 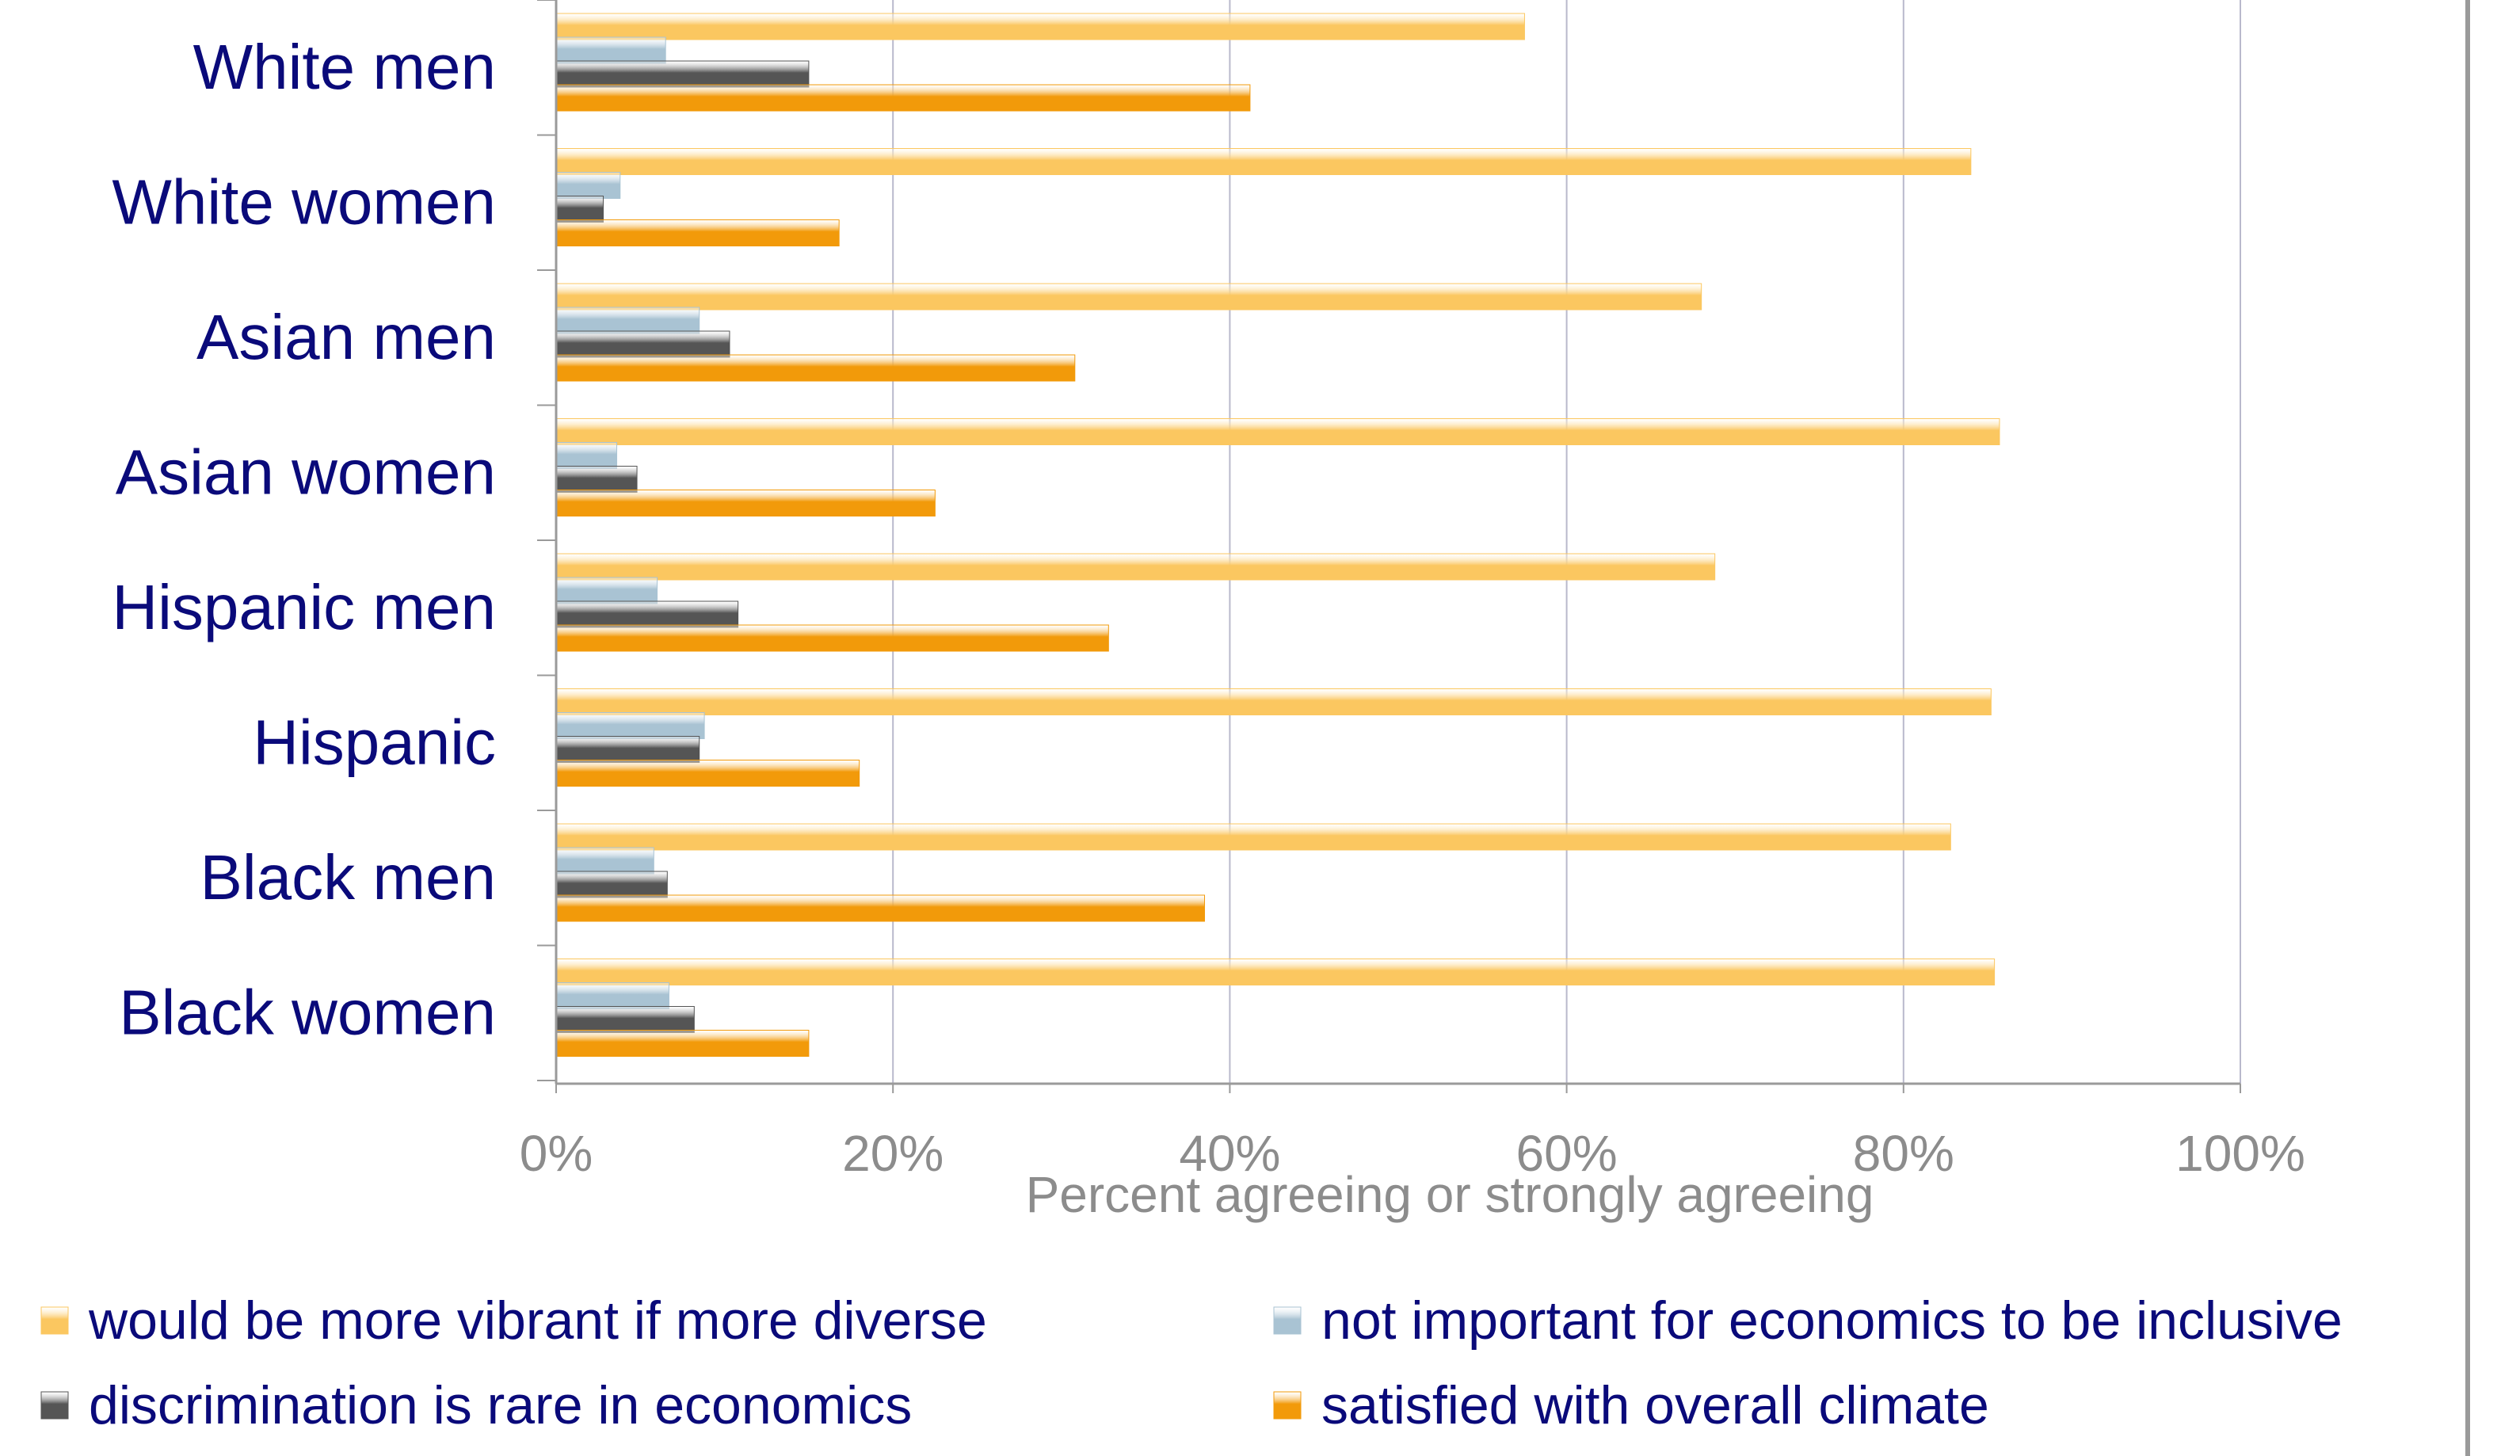 I want to click on x-tick-label: 0%, so click(x=556, y=1153).